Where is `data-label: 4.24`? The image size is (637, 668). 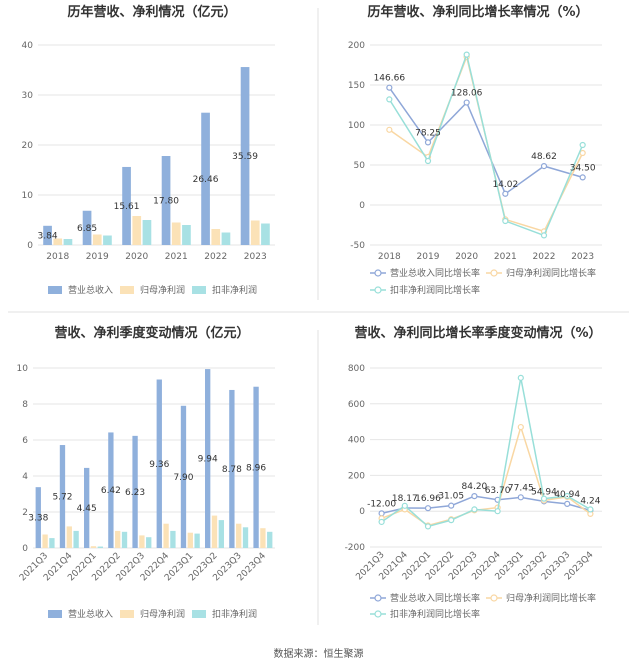
data-label: 4.24 is located at coordinates (590, 501).